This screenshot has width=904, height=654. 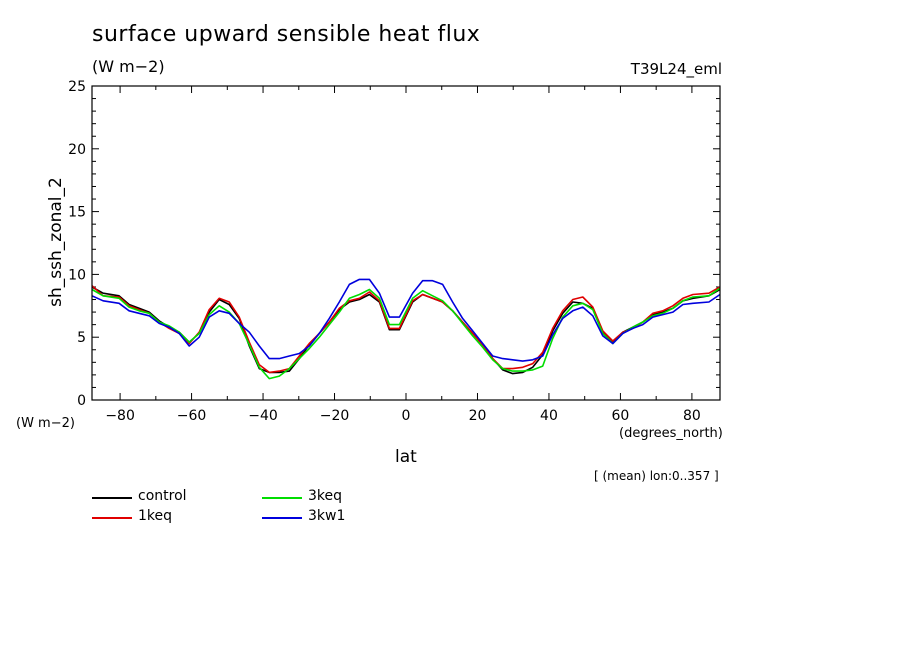 I want to click on x-tick-label: 80, so click(x=692, y=416).